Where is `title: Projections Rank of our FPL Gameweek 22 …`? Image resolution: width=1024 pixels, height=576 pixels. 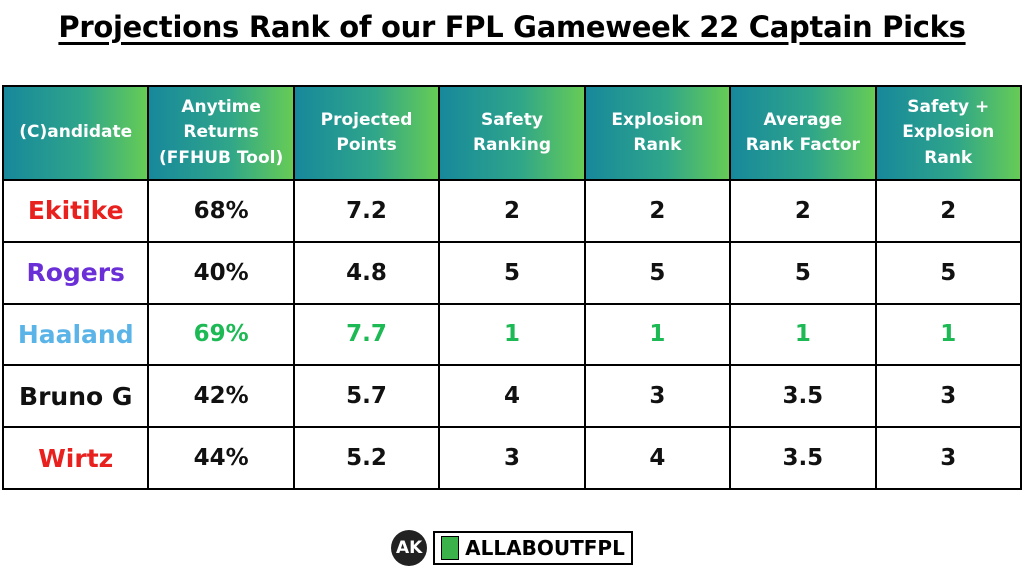
title: Projections Rank of our FPL Gameweek 22 … is located at coordinates (512, 27).